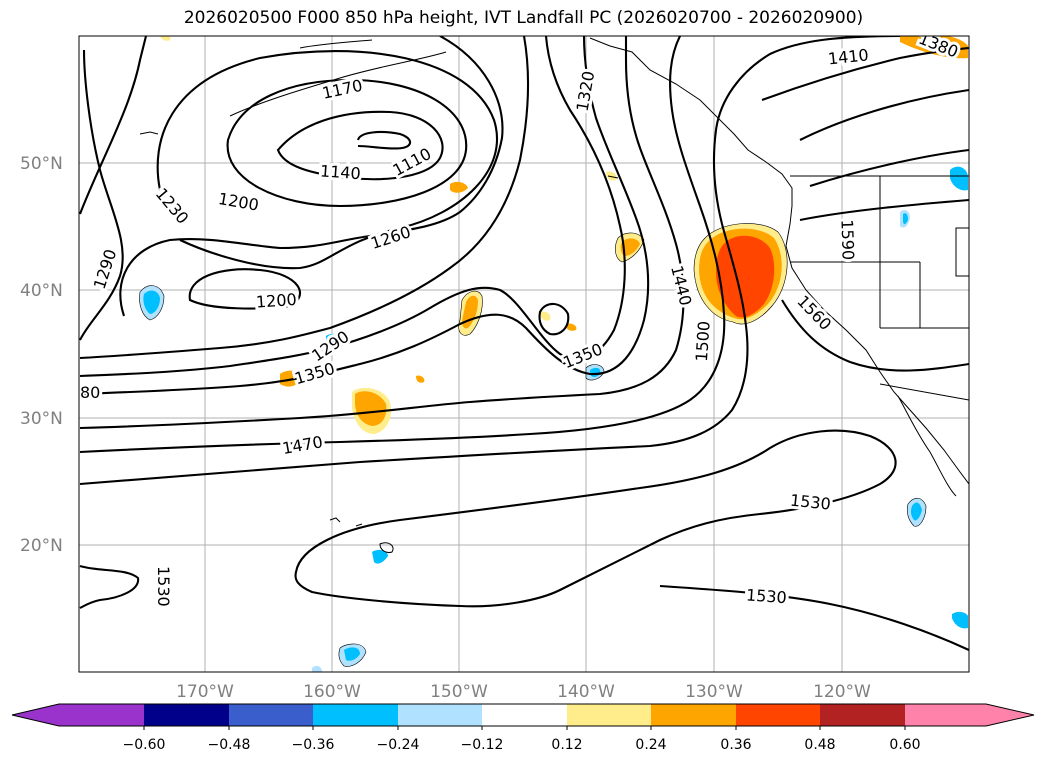  I want to click on colorbar-tick-label: 0.60, so click(904, 745).